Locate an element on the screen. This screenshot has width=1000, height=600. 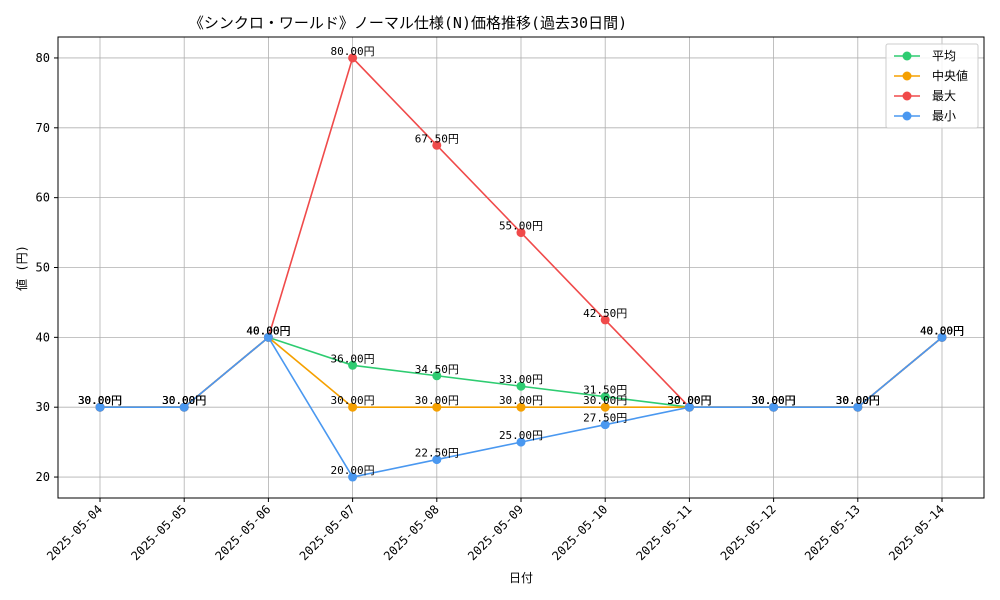
y-tick-label: 80 is located at coordinates (43, 58).